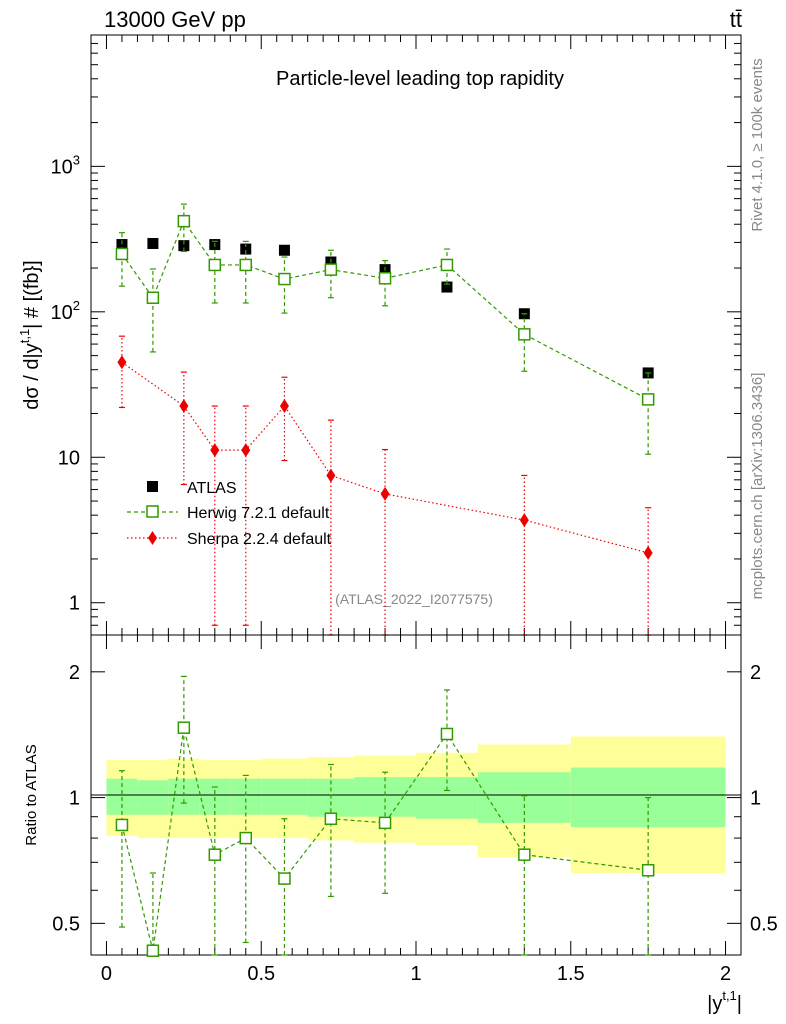  I want to click on main-y-tick-label: 10³, so click(65, 165).